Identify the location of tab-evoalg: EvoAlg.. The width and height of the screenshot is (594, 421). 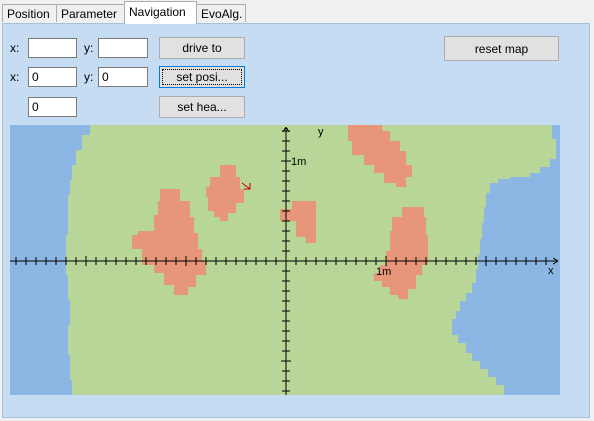
(221, 13).